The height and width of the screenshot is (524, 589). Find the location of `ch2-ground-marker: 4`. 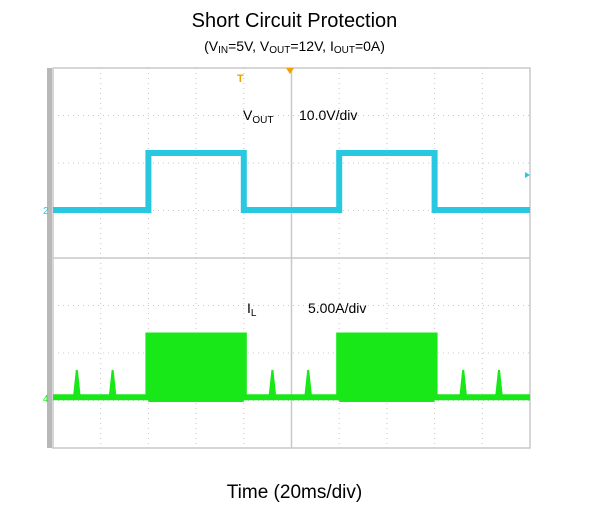

ch2-ground-marker: 4 is located at coordinates (46, 399).